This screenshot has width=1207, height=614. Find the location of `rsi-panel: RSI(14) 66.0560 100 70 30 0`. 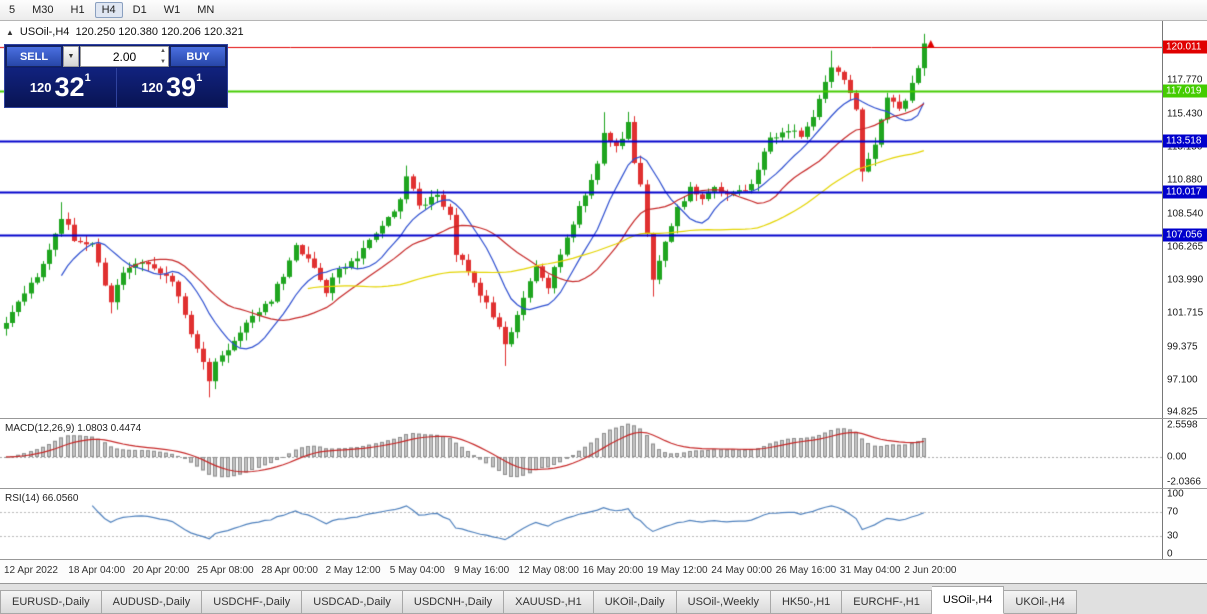

rsi-panel: RSI(14) 66.0560 100 70 30 0 is located at coordinates (603, 524).